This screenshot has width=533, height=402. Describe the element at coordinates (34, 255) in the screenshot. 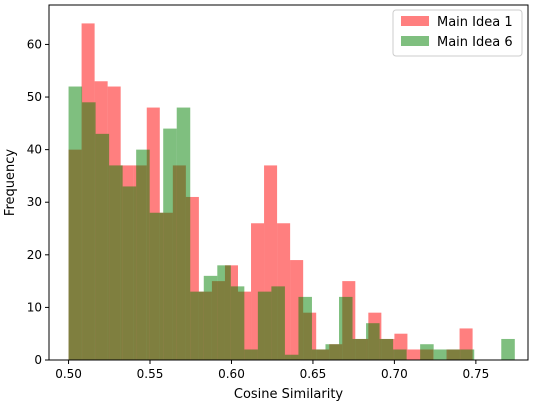

I see `y-tick-label: 20` at that location.